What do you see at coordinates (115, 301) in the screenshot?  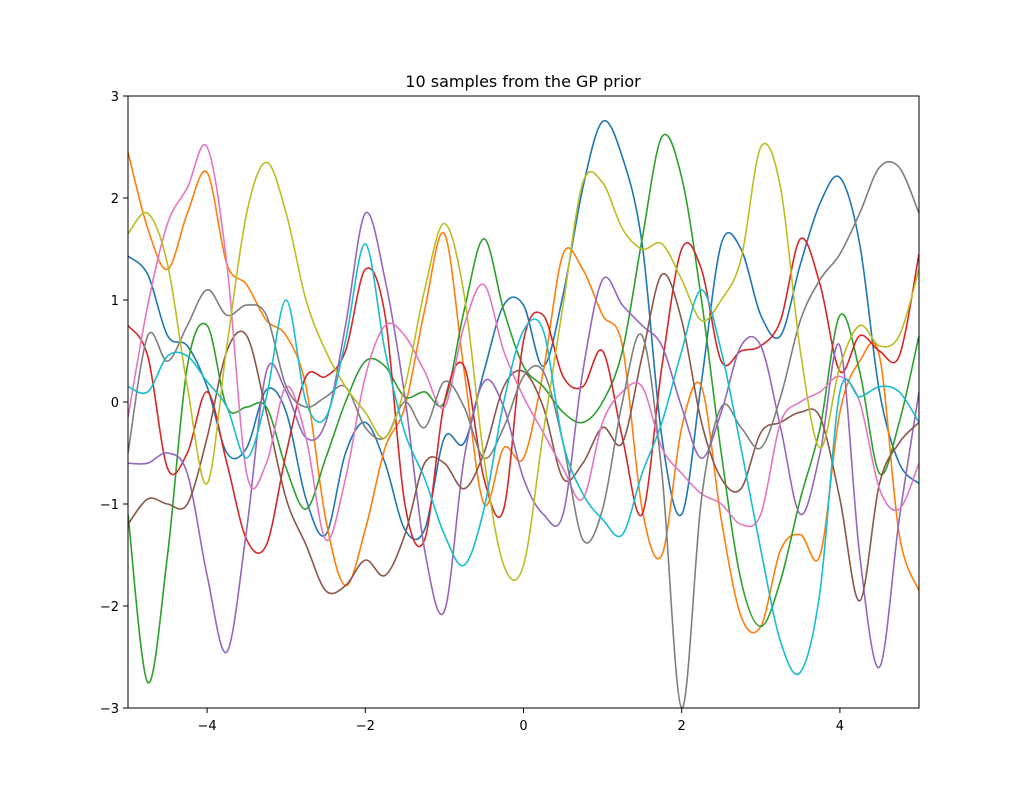 I see `y-tick-label: 1` at bounding box center [115, 301].